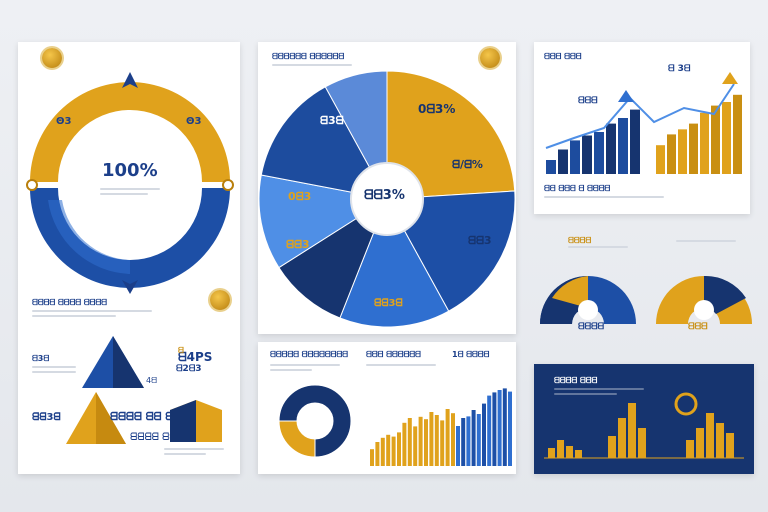  I want to click on pie-label-g: ᗺᗺ3ᗺ, so click(388, 303).